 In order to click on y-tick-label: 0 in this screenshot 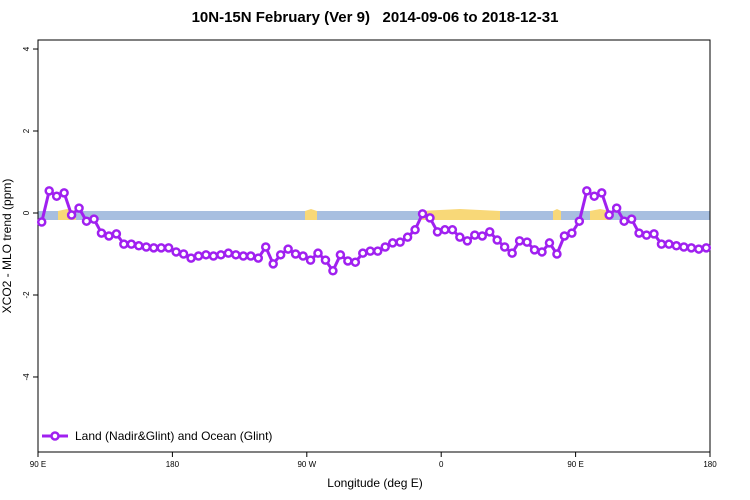, I will do `click(26, 212)`.